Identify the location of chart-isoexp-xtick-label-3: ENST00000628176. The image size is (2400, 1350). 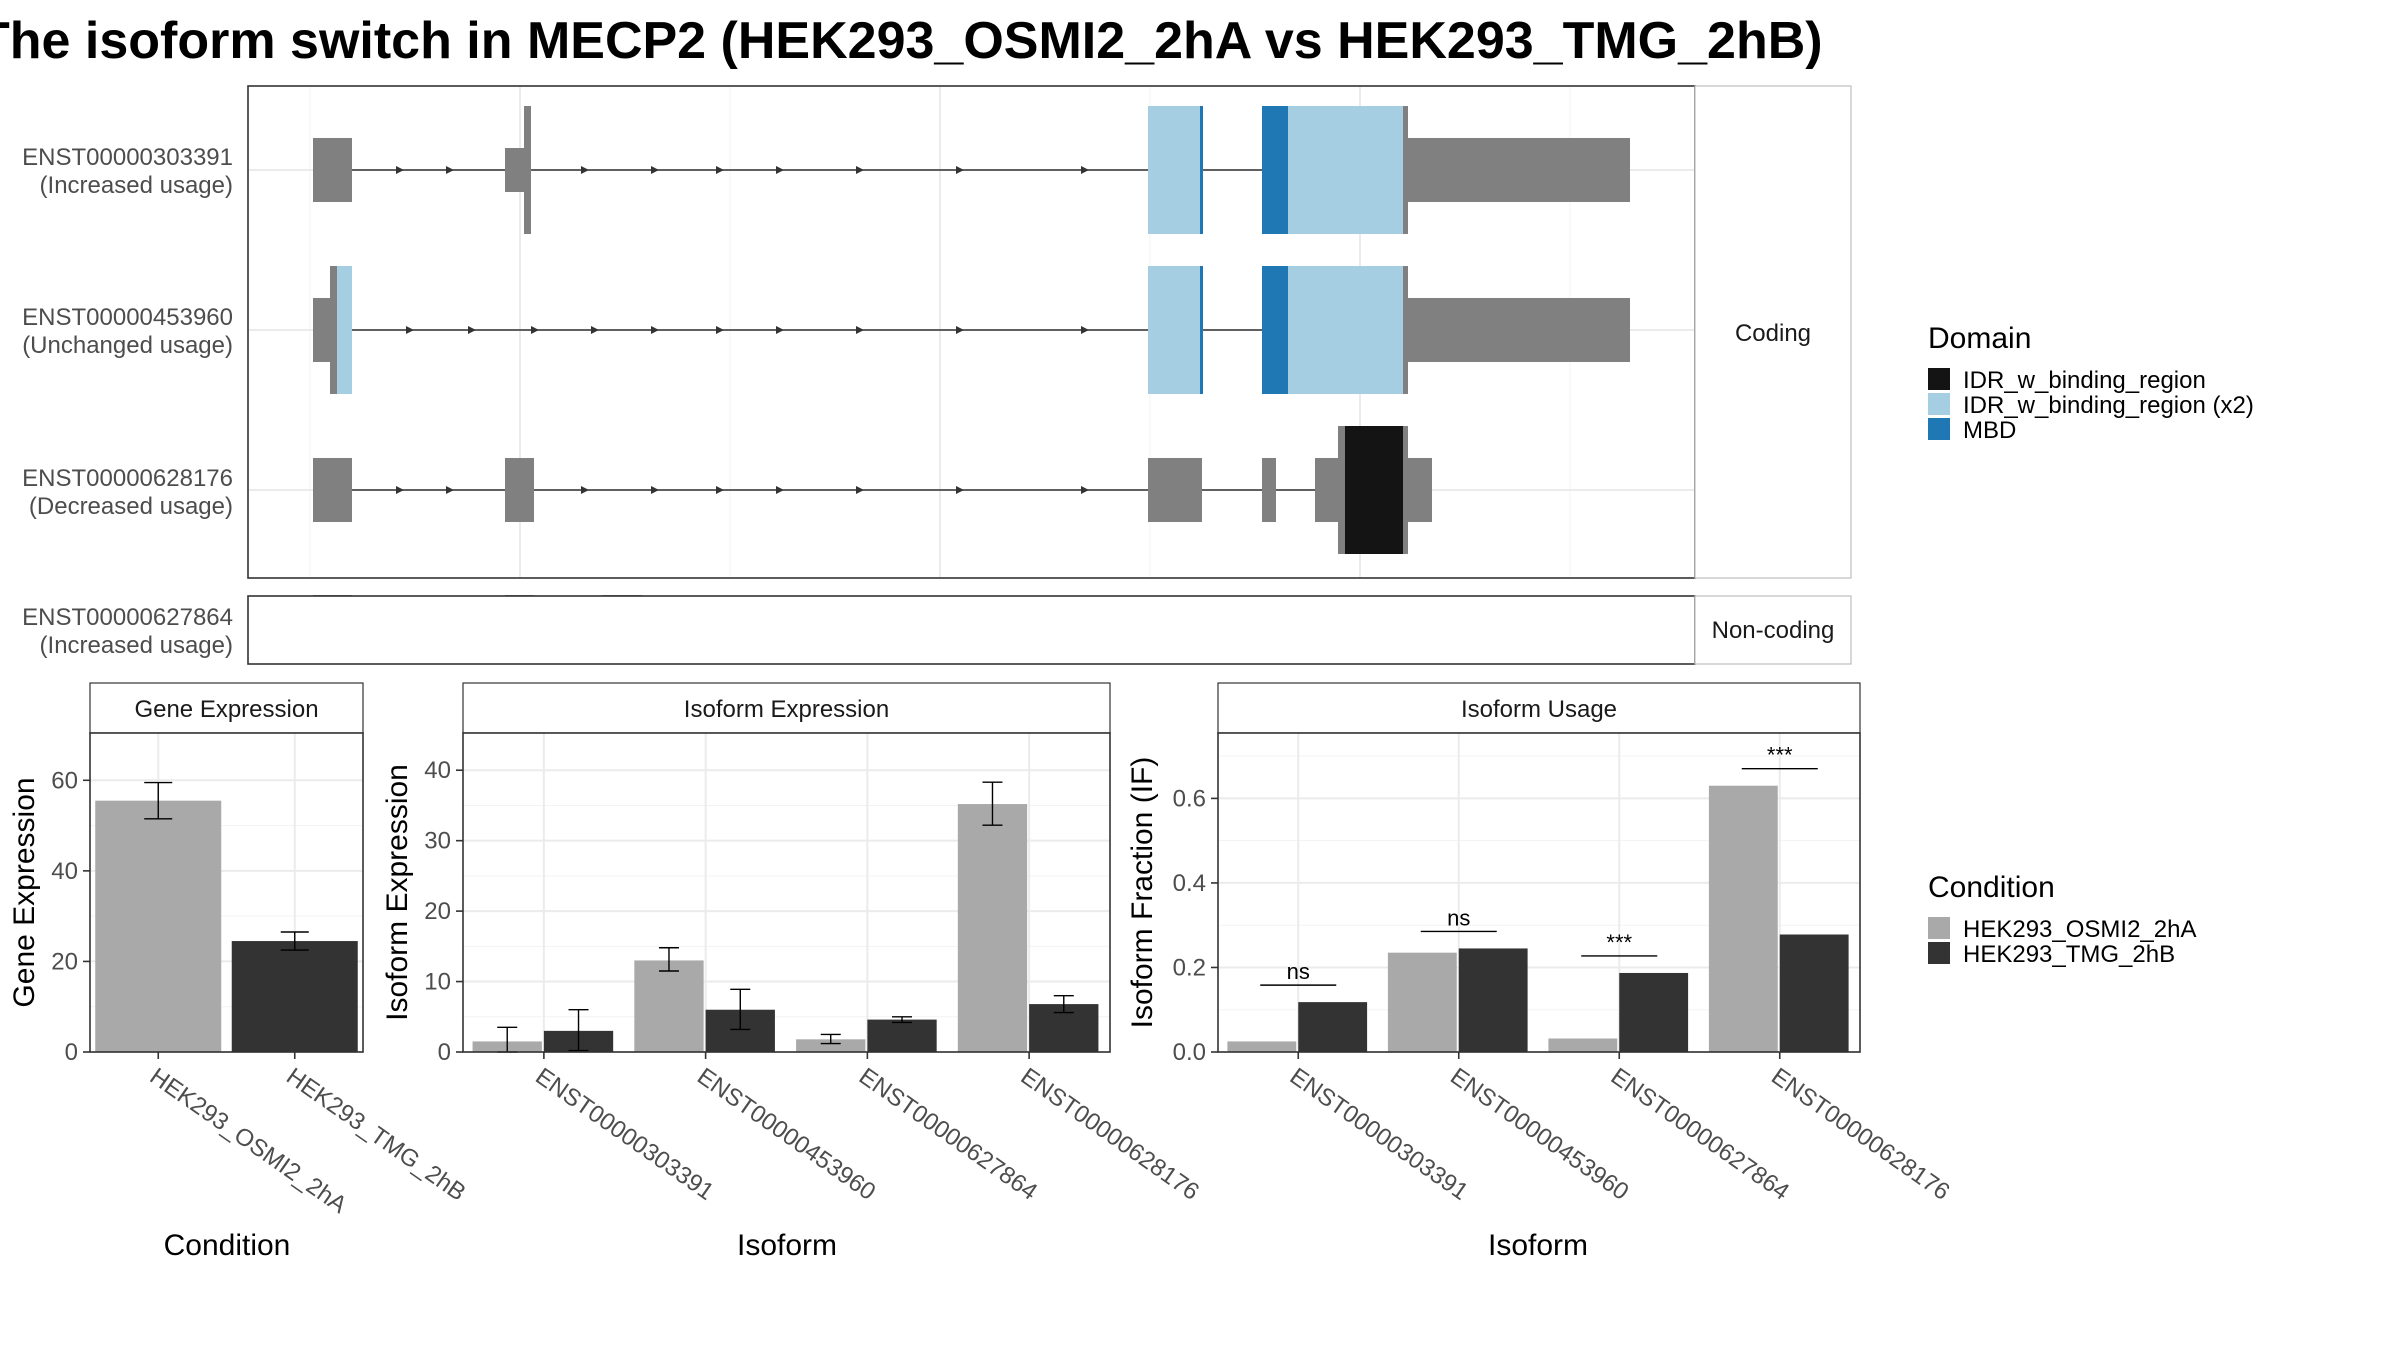
(1110, 1134).